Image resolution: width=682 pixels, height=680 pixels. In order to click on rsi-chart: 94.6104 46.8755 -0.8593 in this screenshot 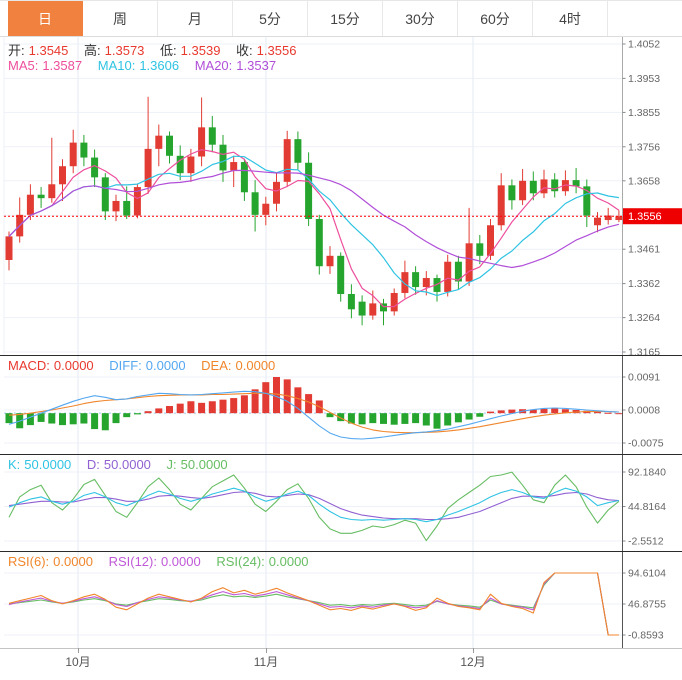, I will do `click(341, 600)`.